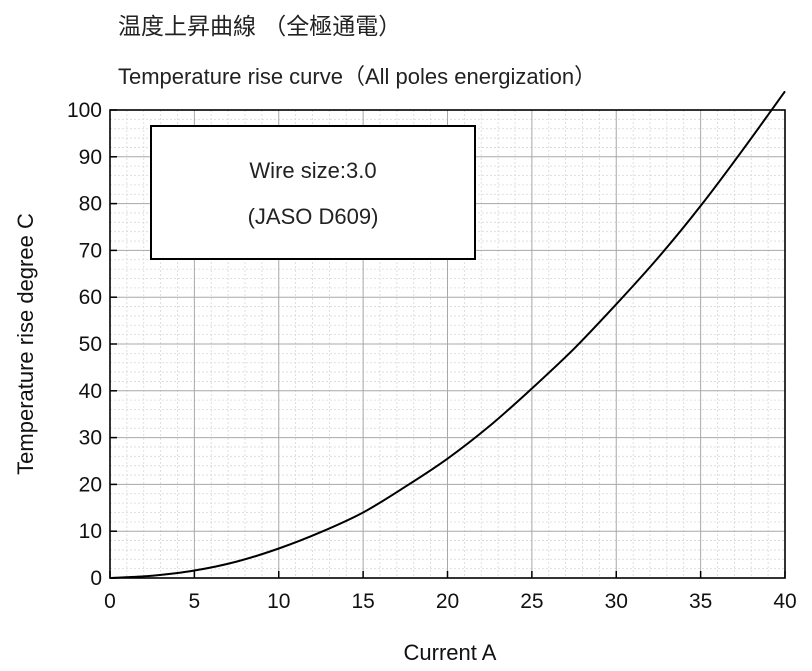 The height and width of the screenshot is (671, 812). What do you see at coordinates (616, 601) in the screenshot?
I see `x-tick-label: 30` at bounding box center [616, 601].